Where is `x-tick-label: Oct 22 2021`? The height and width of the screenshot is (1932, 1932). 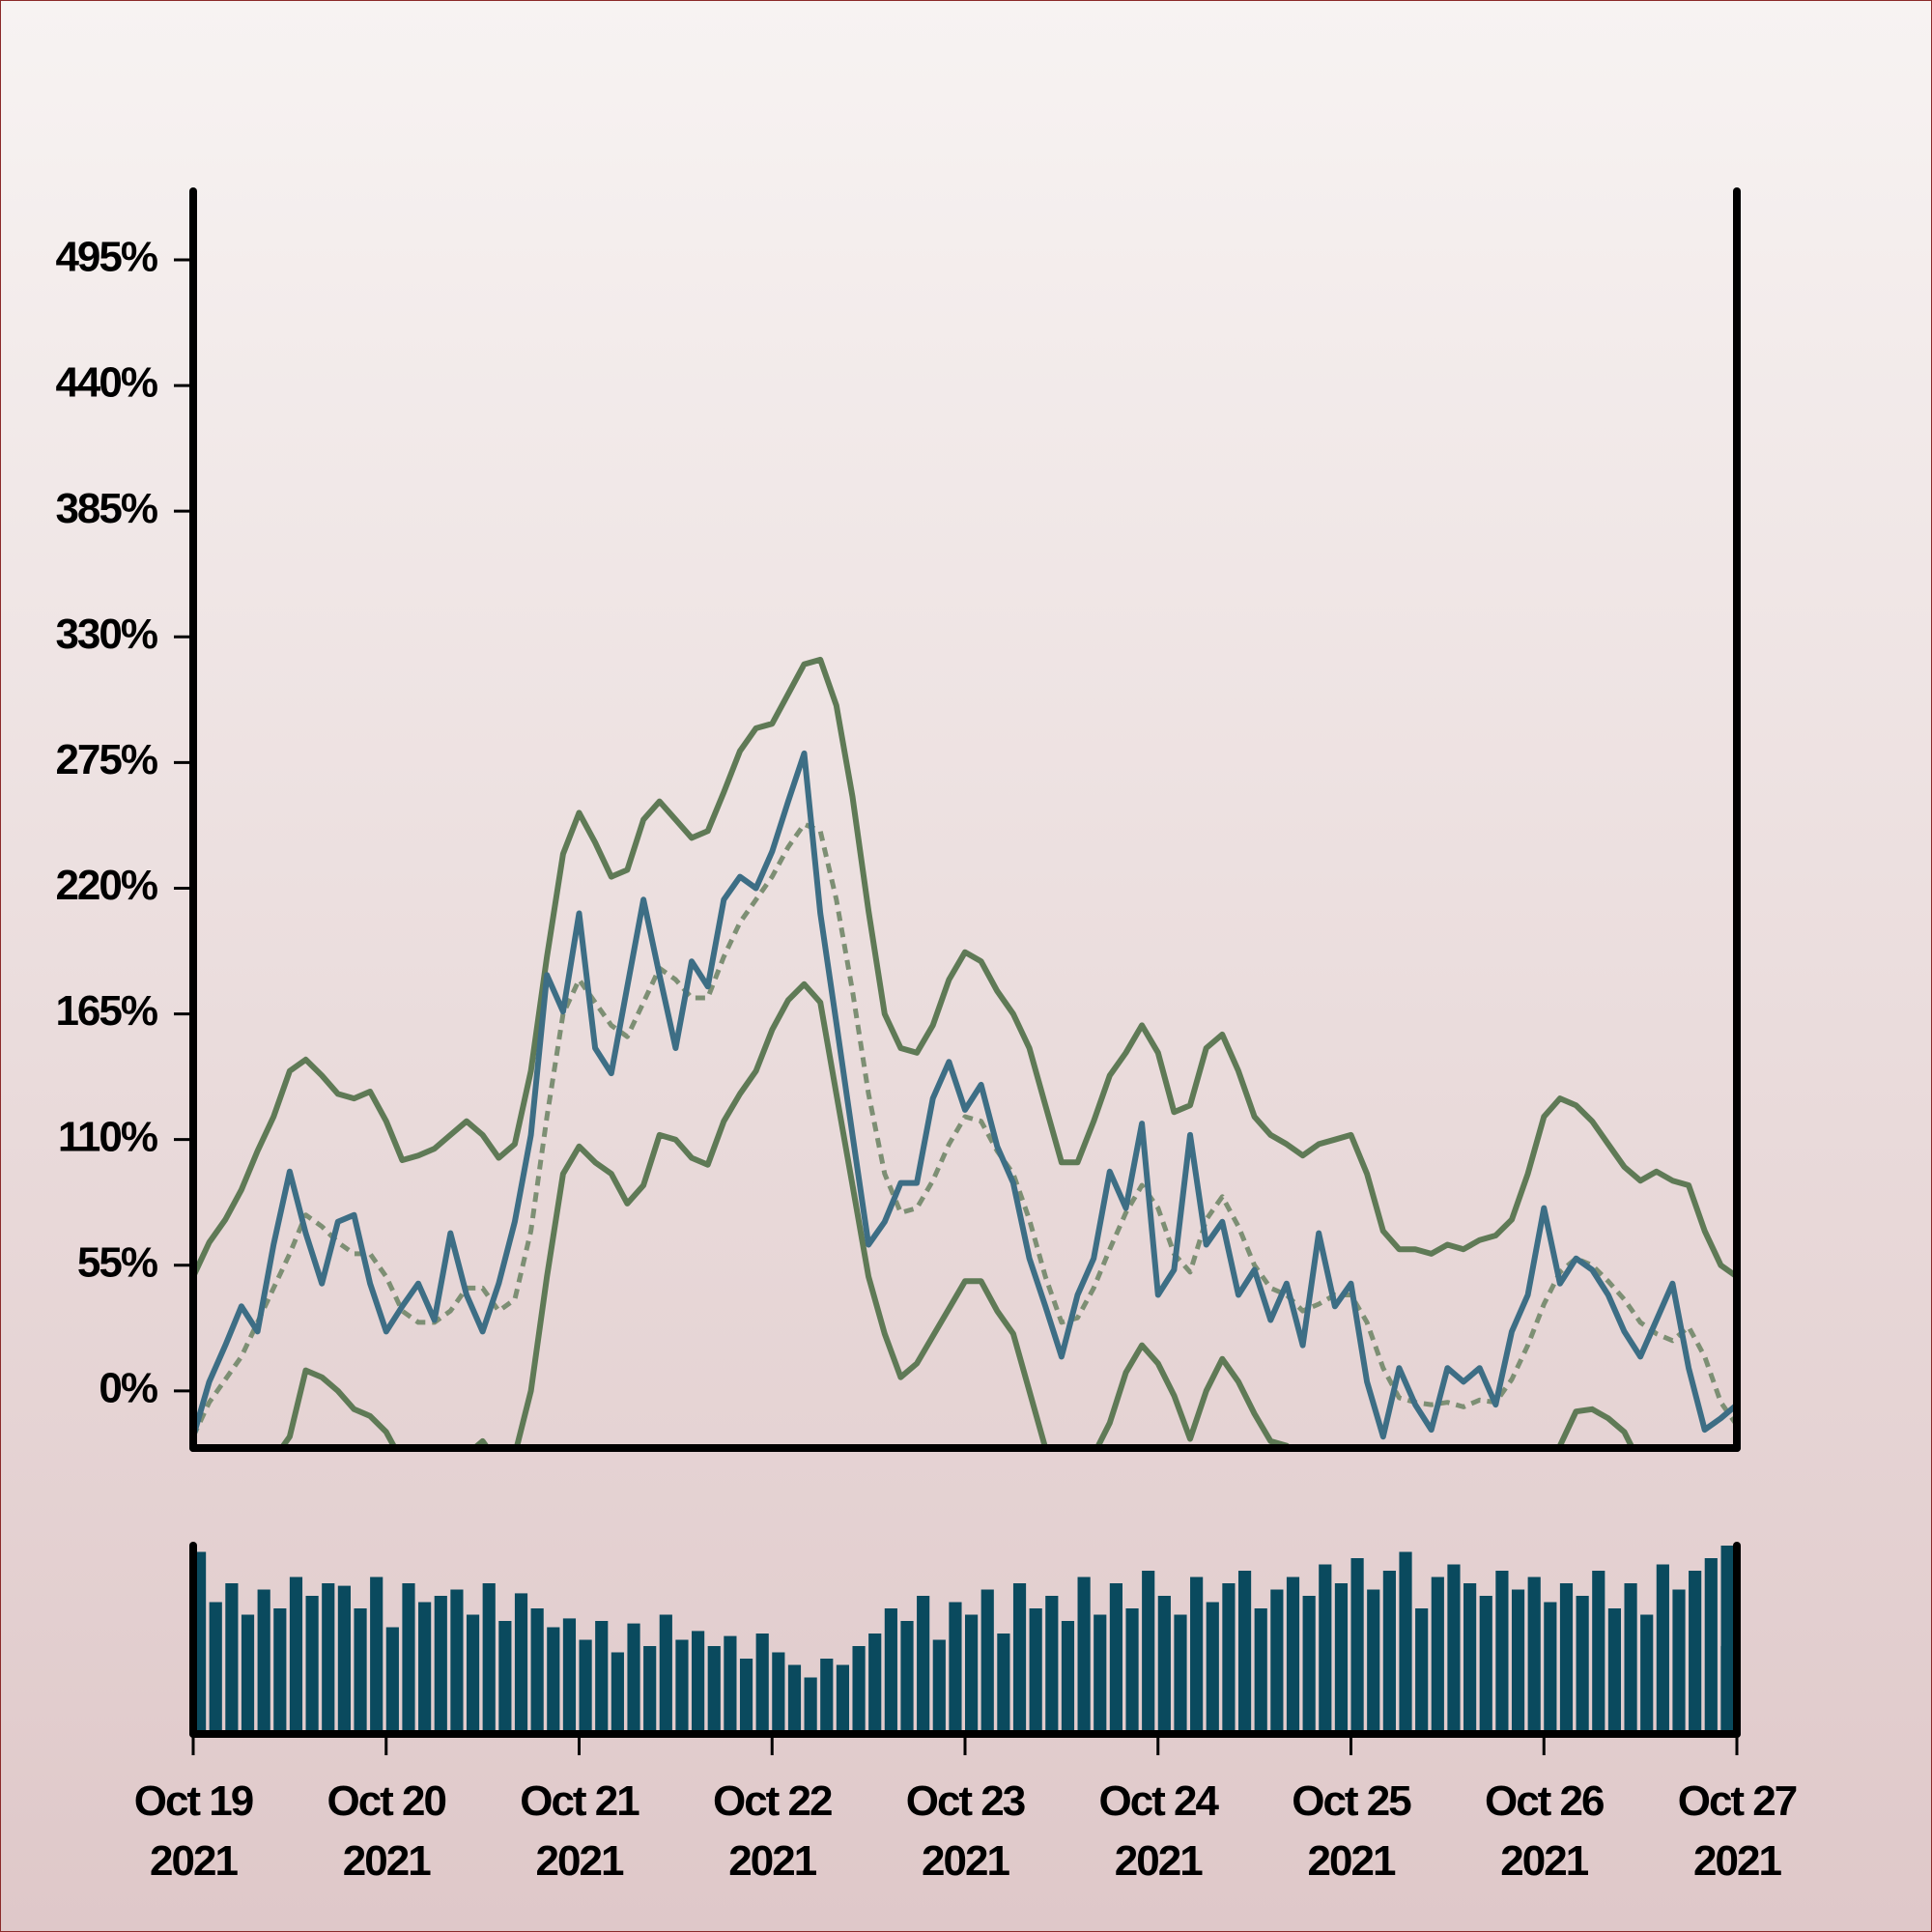 x-tick-label: Oct 22 2021 is located at coordinates (773, 1831).